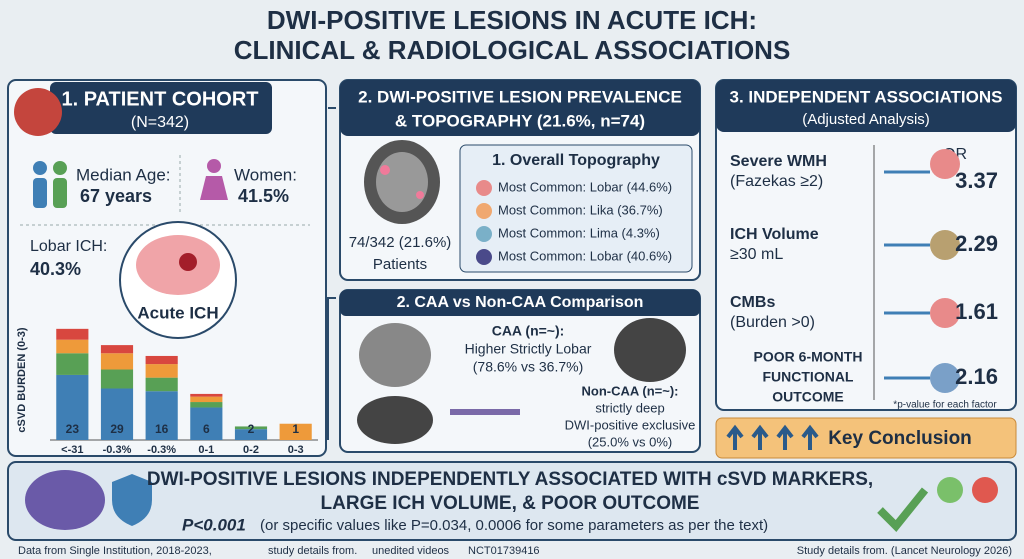  Describe the element at coordinates (752, 302) in the screenshot. I see `factor-label: CMBs` at that location.